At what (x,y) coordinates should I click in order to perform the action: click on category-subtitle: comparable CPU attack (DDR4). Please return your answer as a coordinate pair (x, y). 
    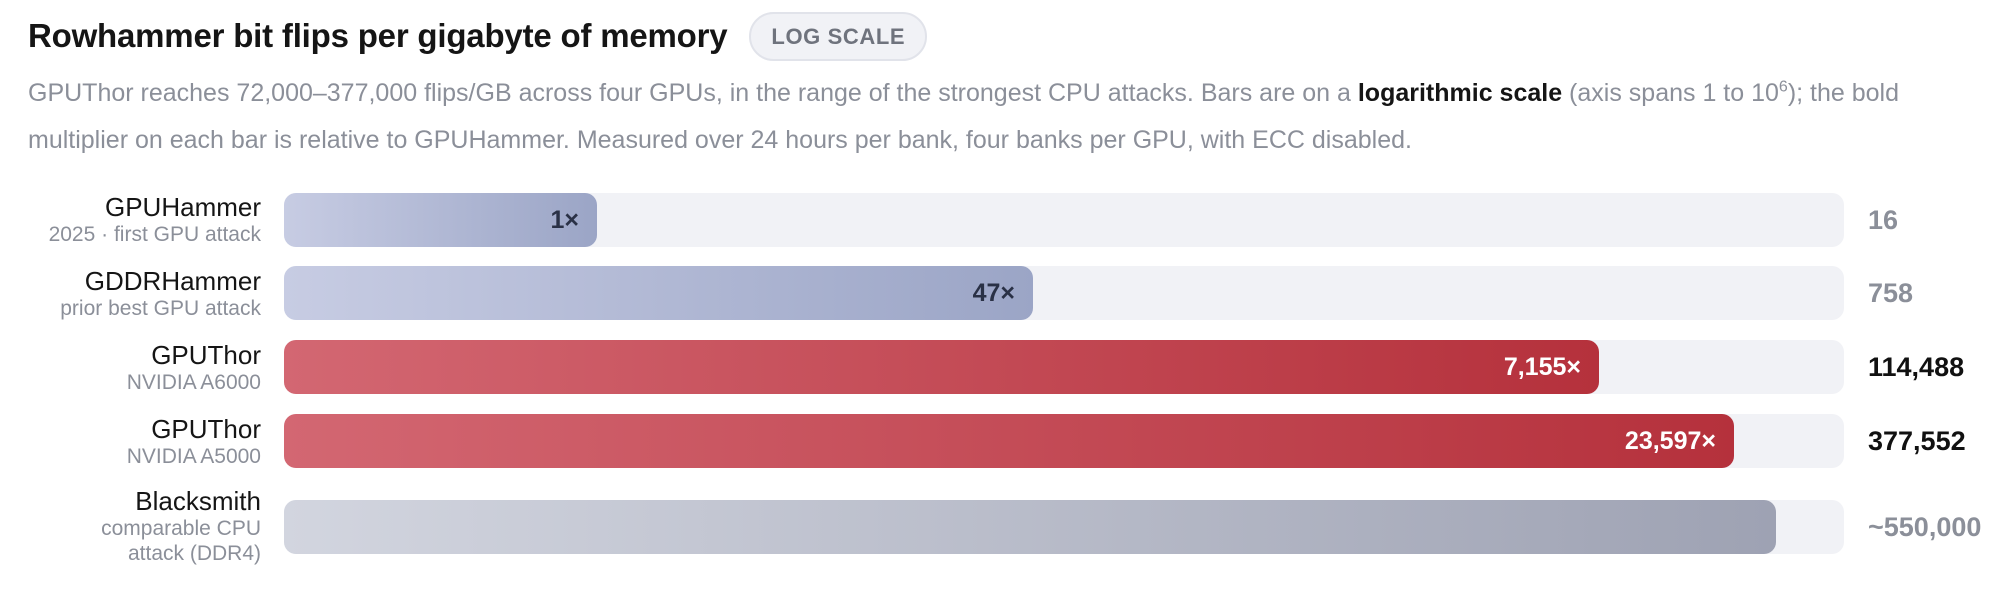
    Looking at the image, I should click on (181, 541).